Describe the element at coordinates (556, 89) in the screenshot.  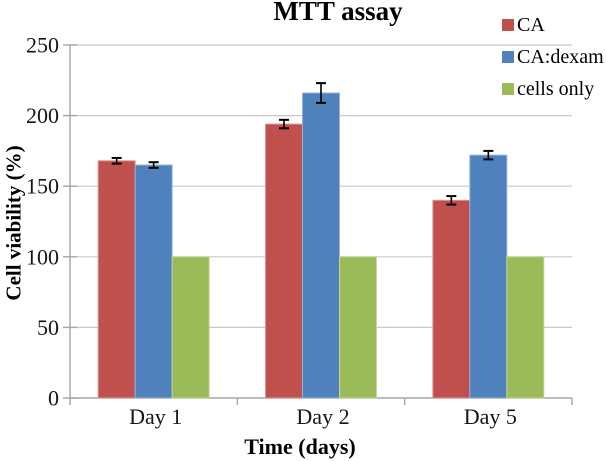
I see `legend-label: cells only` at that location.